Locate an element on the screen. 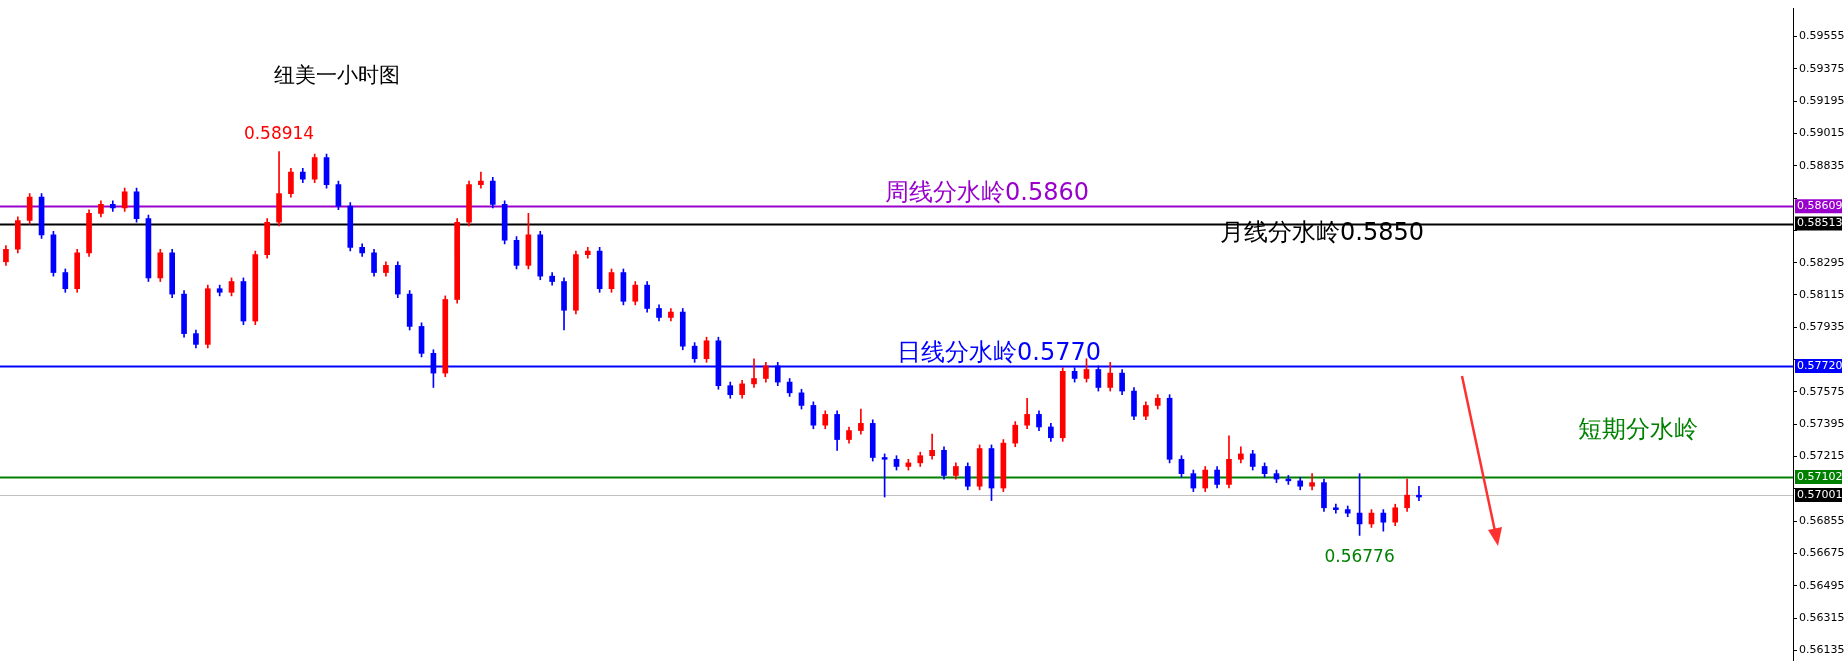  ref-line-label: 月线分水岭0.5850 is located at coordinates (1322, 231).